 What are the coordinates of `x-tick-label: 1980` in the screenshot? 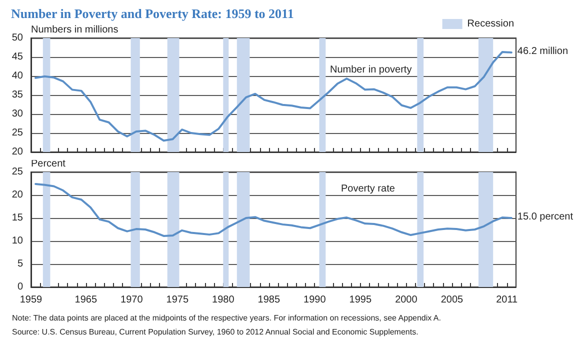 It's located at (223, 300).